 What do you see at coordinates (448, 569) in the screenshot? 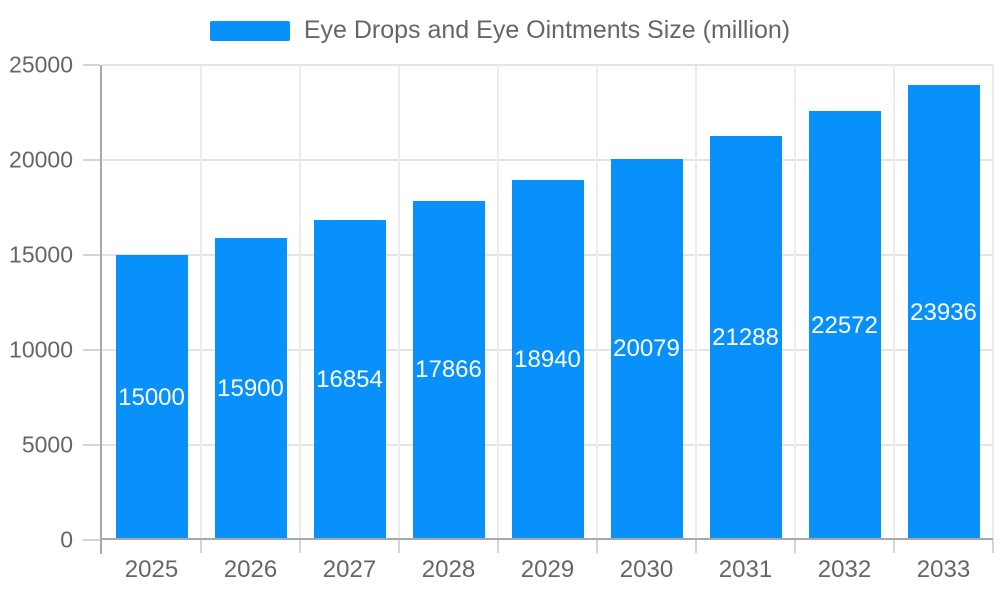
I see `x-axis-tick-label: 2028` at bounding box center [448, 569].